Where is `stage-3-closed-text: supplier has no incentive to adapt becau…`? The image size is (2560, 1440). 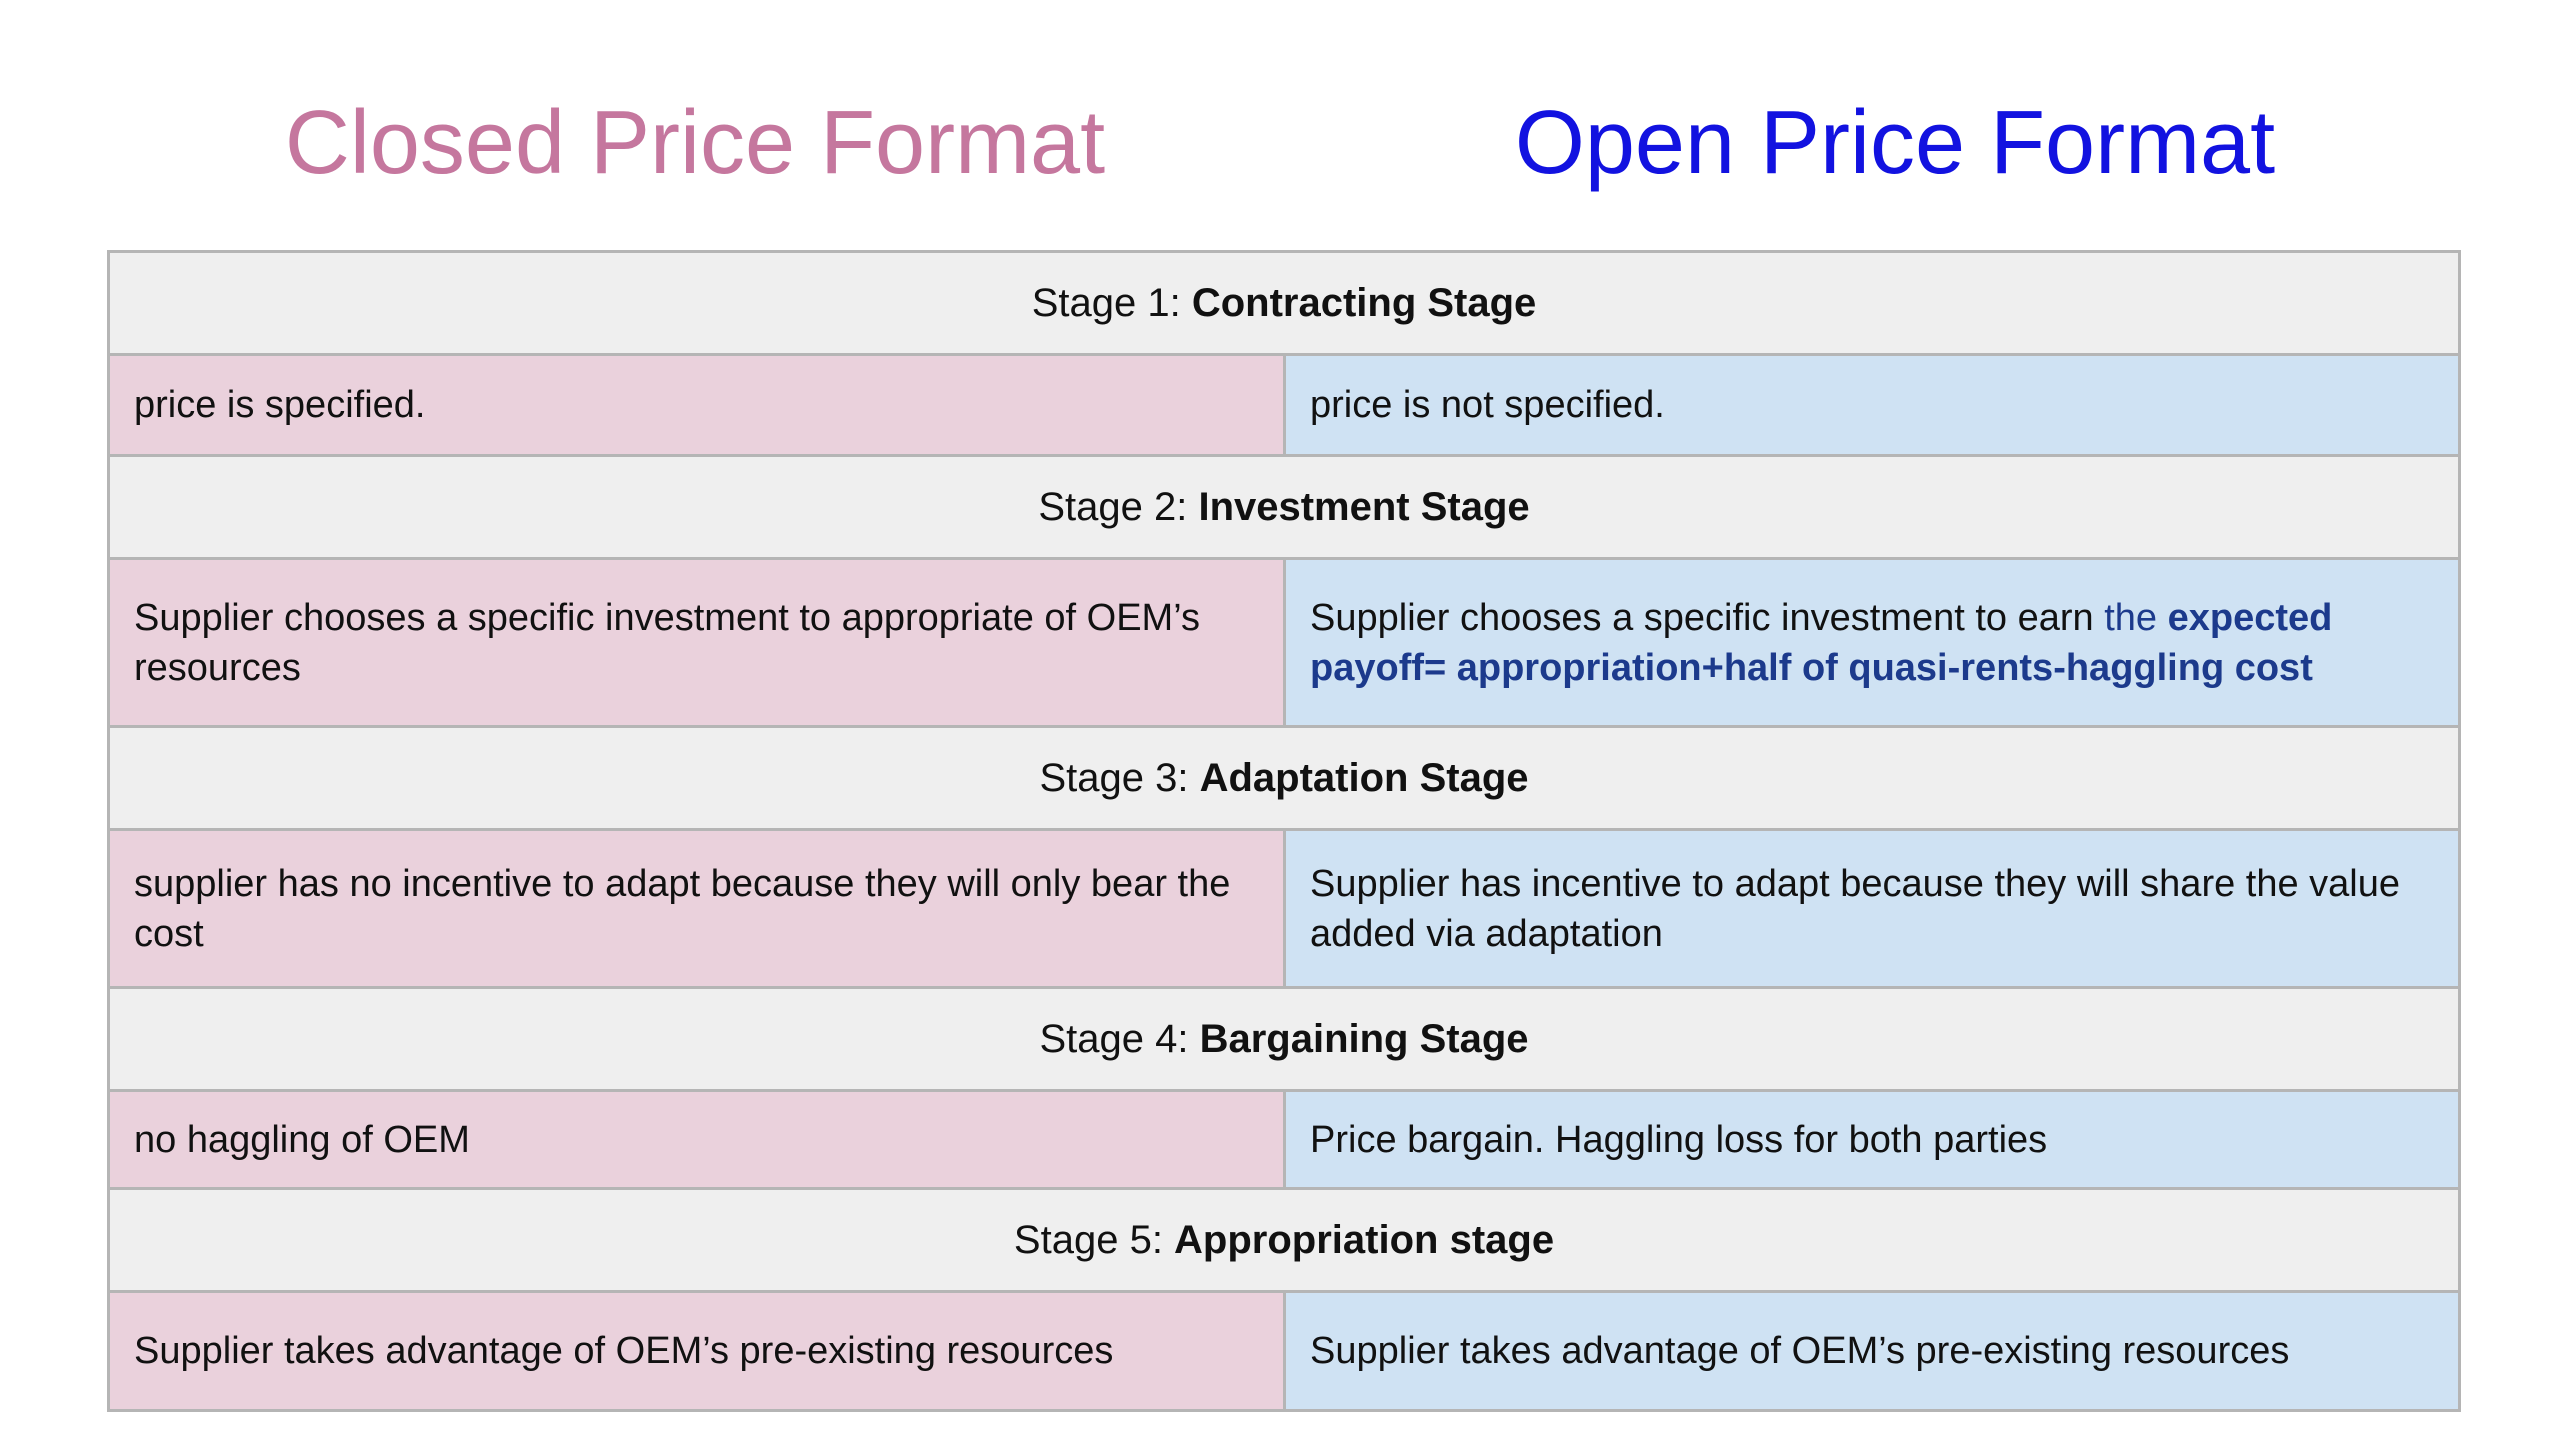
stage-3-closed-text: supplier has no incentive to adapt becau… is located at coordinates (682, 908).